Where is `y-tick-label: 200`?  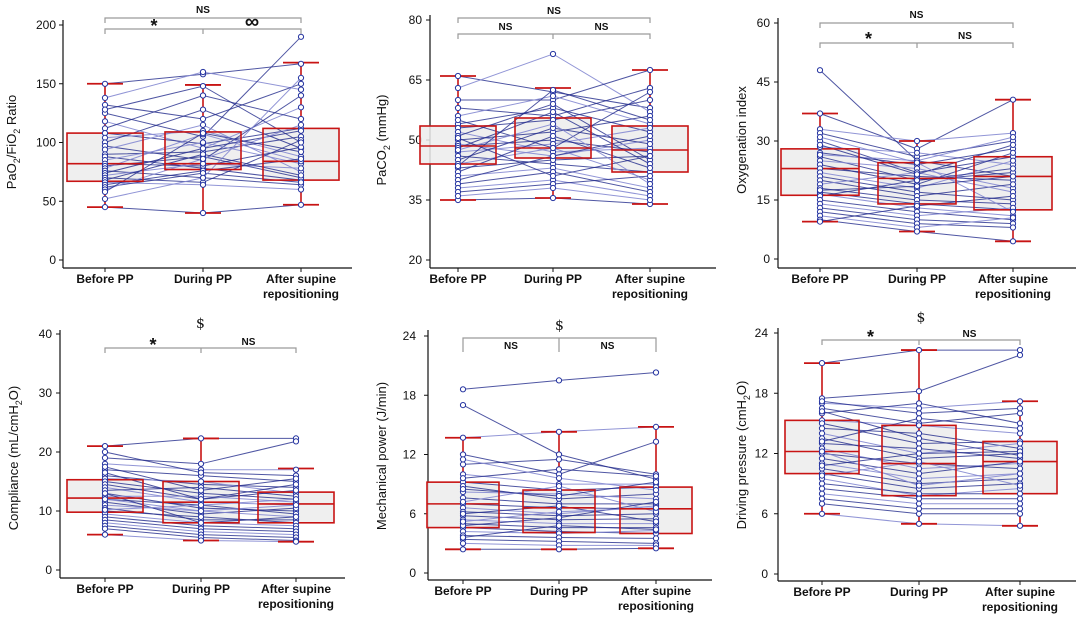 y-tick-label: 200 is located at coordinates (46, 25).